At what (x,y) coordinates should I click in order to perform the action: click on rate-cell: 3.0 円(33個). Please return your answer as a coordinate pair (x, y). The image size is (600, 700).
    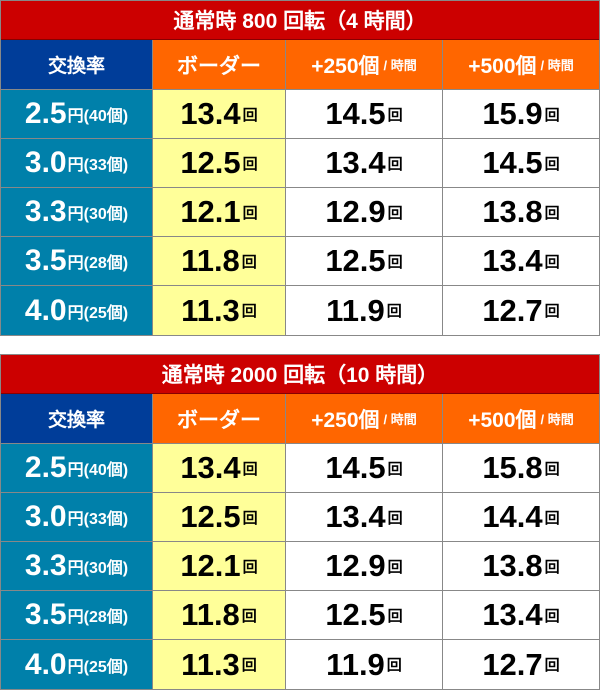
    Looking at the image, I should click on (77, 163).